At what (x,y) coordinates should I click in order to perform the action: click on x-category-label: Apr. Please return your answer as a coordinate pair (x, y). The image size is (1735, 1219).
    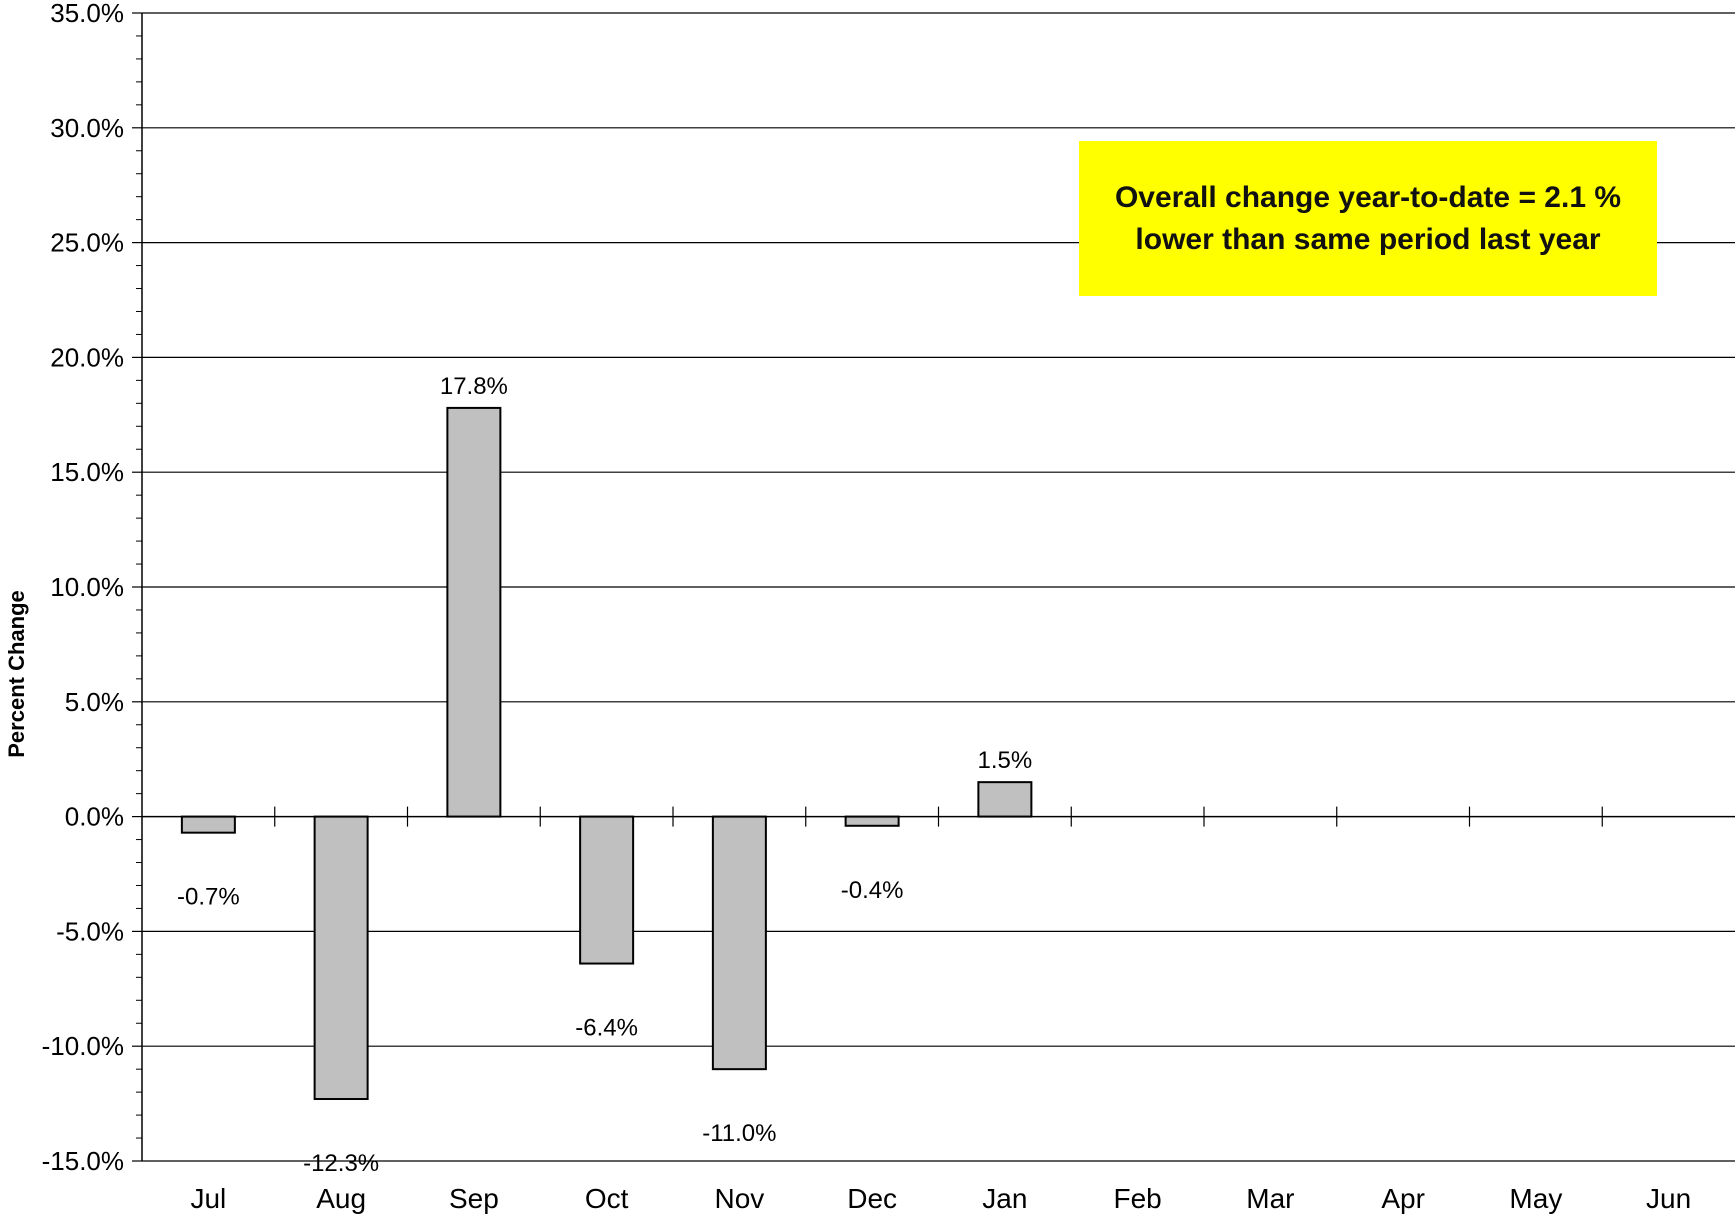
    Looking at the image, I should click on (1403, 1198).